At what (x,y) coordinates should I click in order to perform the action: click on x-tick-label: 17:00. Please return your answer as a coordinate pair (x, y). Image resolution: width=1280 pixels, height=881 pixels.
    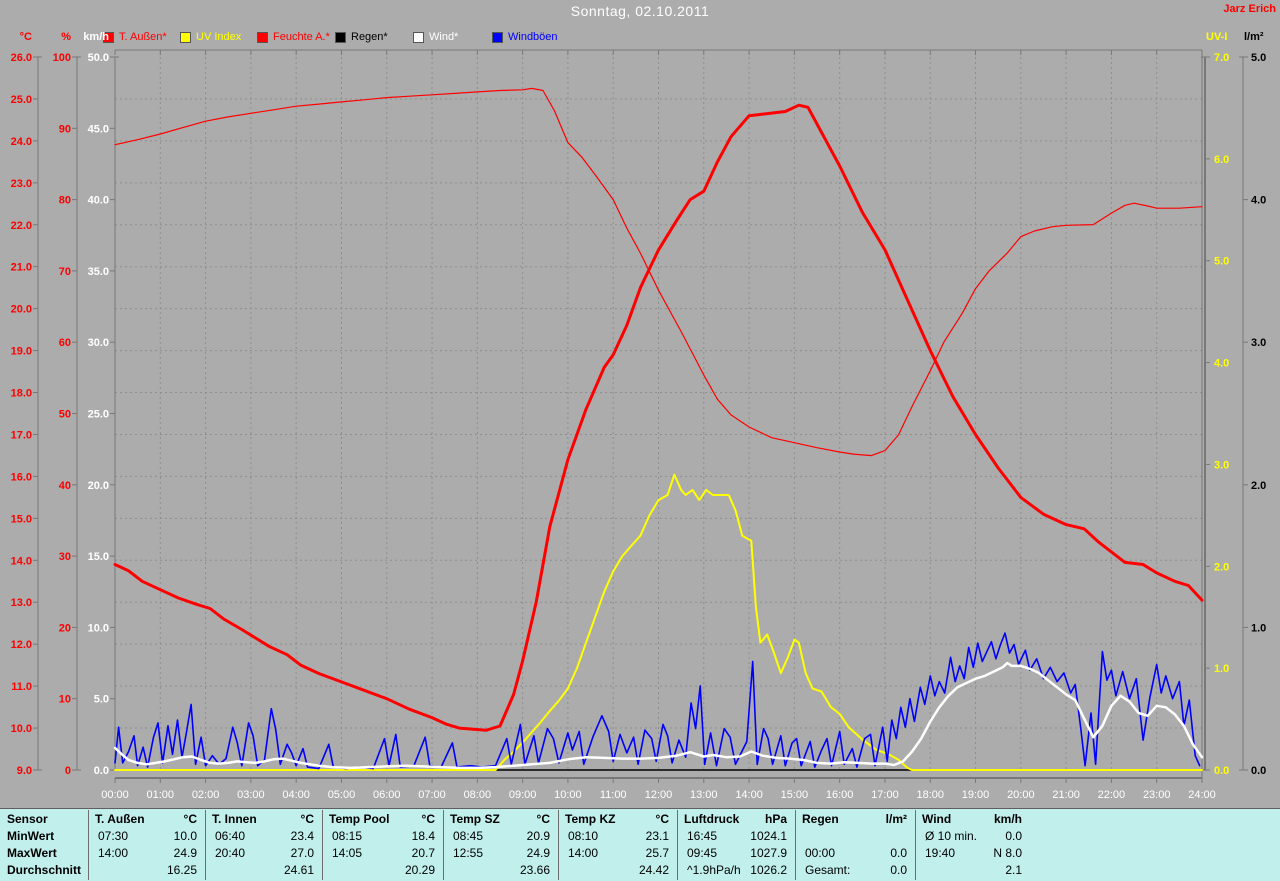
    Looking at the image, I should click on (885, 795).